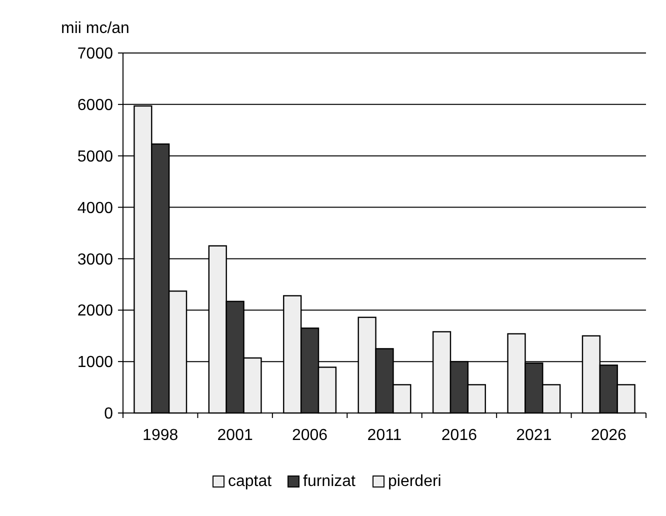 The image size is (666, 516). Describe the element at coordinates (95, 208) in the screenshot. I see `y-tick-label: 4000` at that location.